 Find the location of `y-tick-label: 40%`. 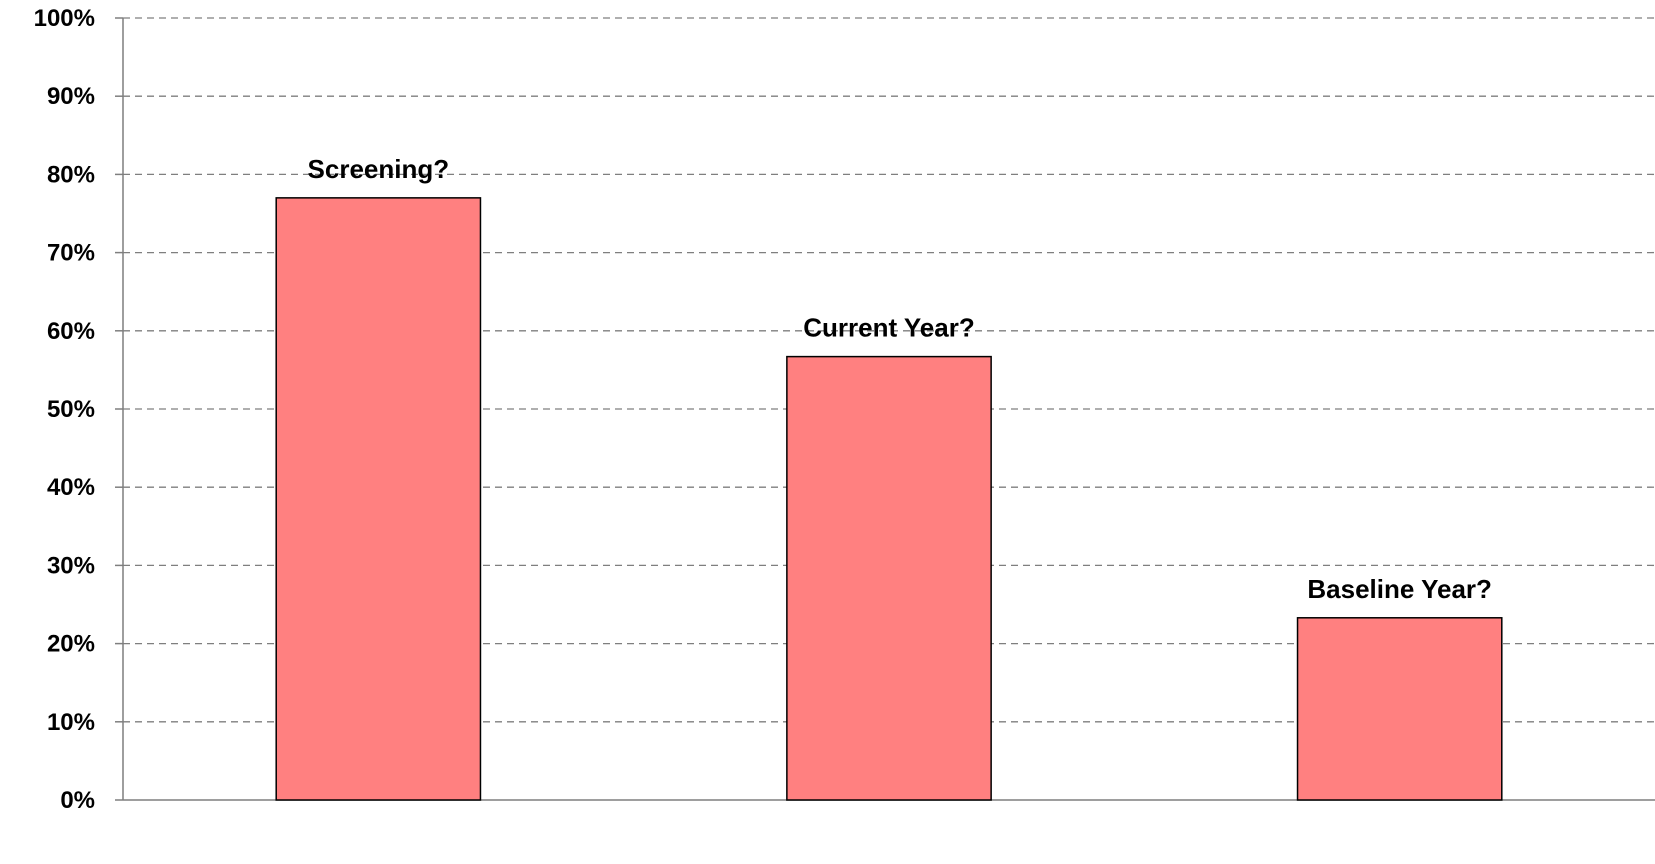

y-tick-label: 40% is located at coordinates (71, 487).